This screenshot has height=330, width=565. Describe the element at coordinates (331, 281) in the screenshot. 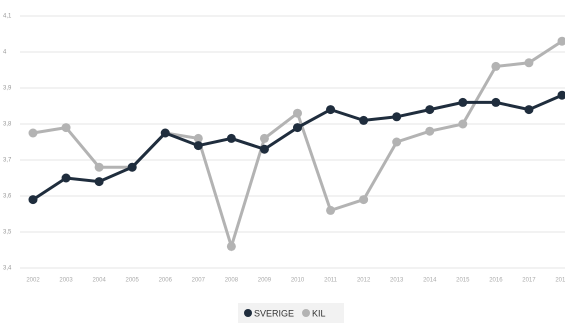

I see `x-tick-label: 2011` at that location.